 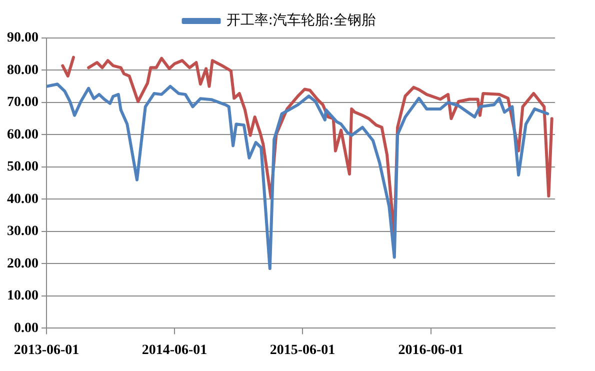 What do you see at coordinates (22, 102) in the screenshot?
I see `y-tick-label: 70.00` at bounding box center [22, 102].